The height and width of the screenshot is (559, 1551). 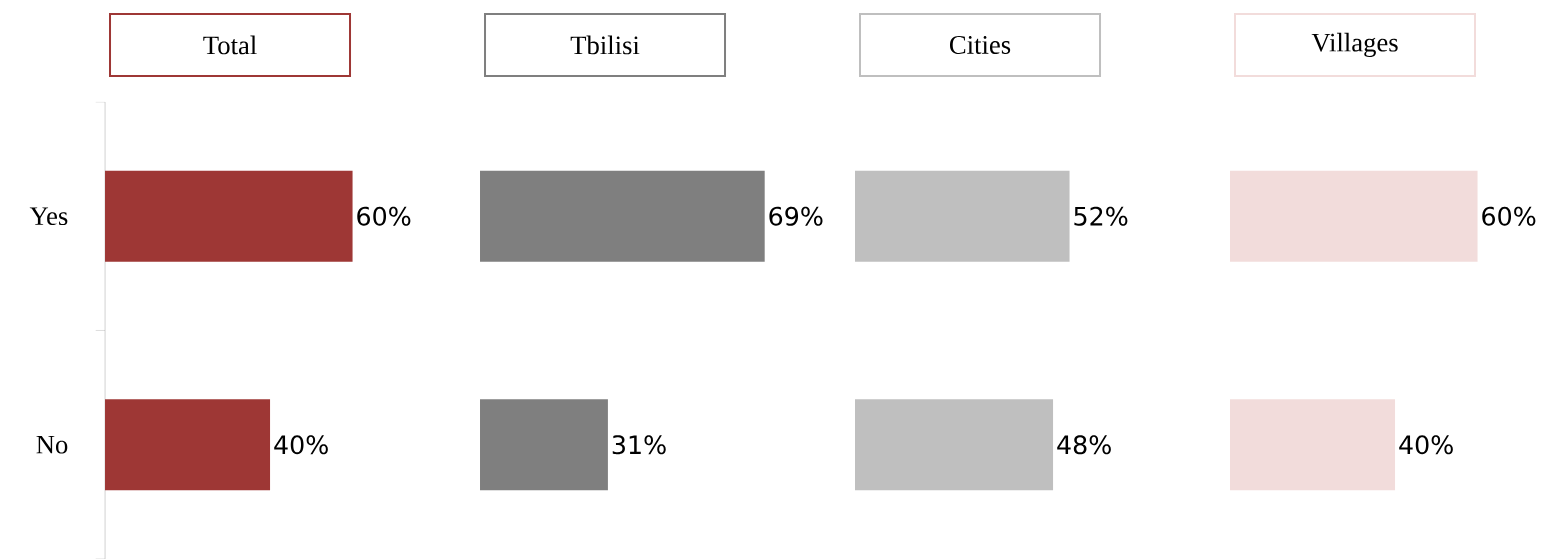 What do you see at coordinates (796, 216) in the screenshot?
I see `data-label: 69%` at bounding box center [796, 216].